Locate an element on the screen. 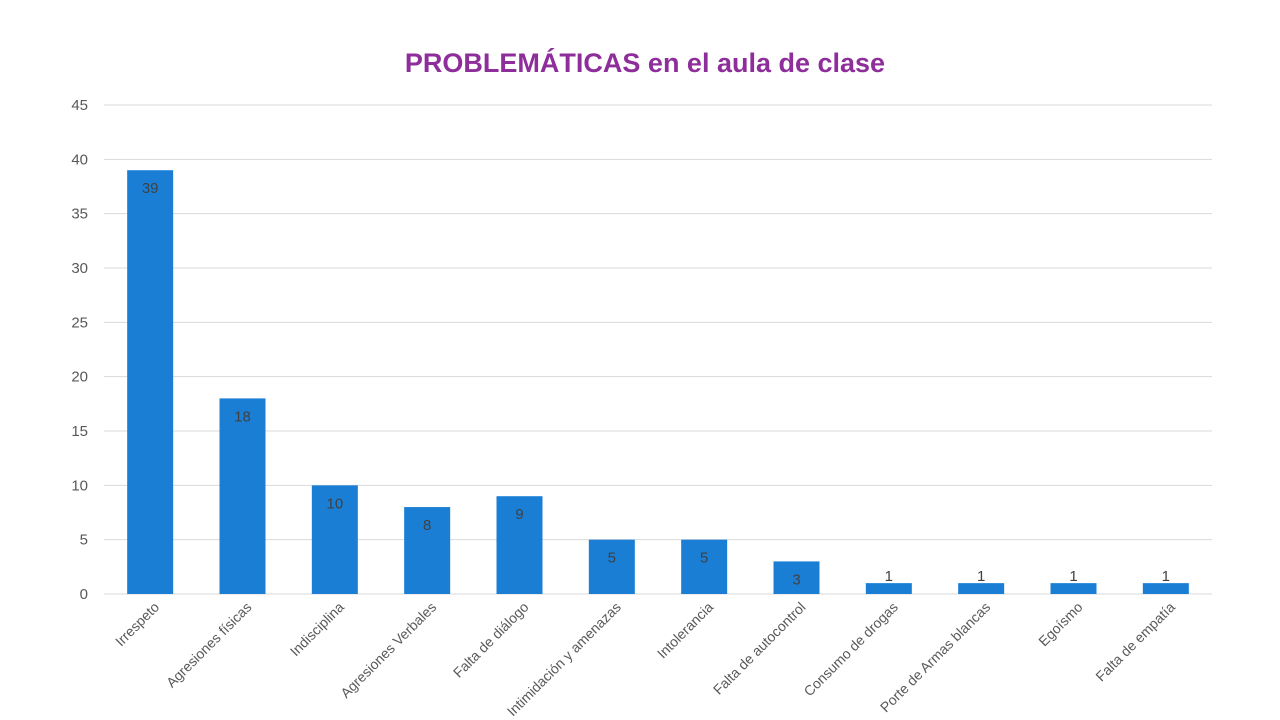 This screenshot has width=1280, height=720. data-label: 8 is located at coordinates (427, 525).